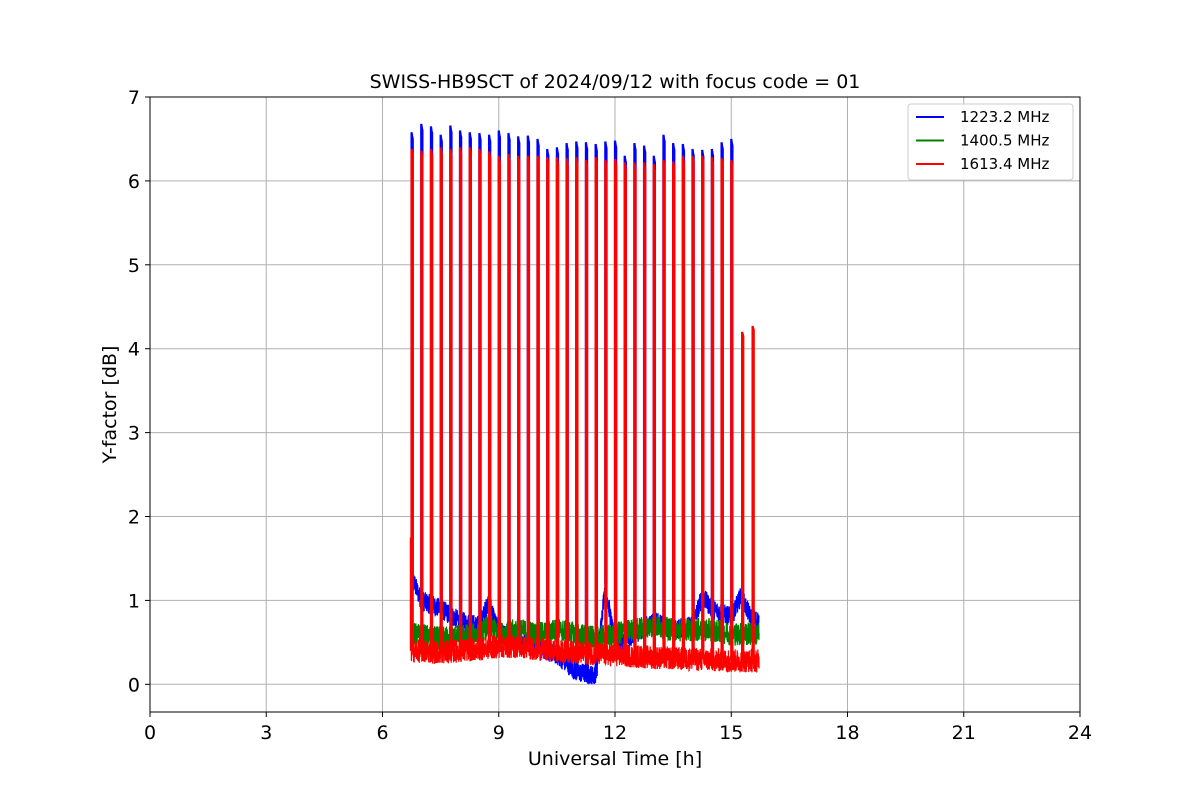 This screenshot has height=800, width=1200. Describe the element at coordinates (1004, 117) in the screenshot. I see `legend-entry: 1223.2 MHz` at that location.